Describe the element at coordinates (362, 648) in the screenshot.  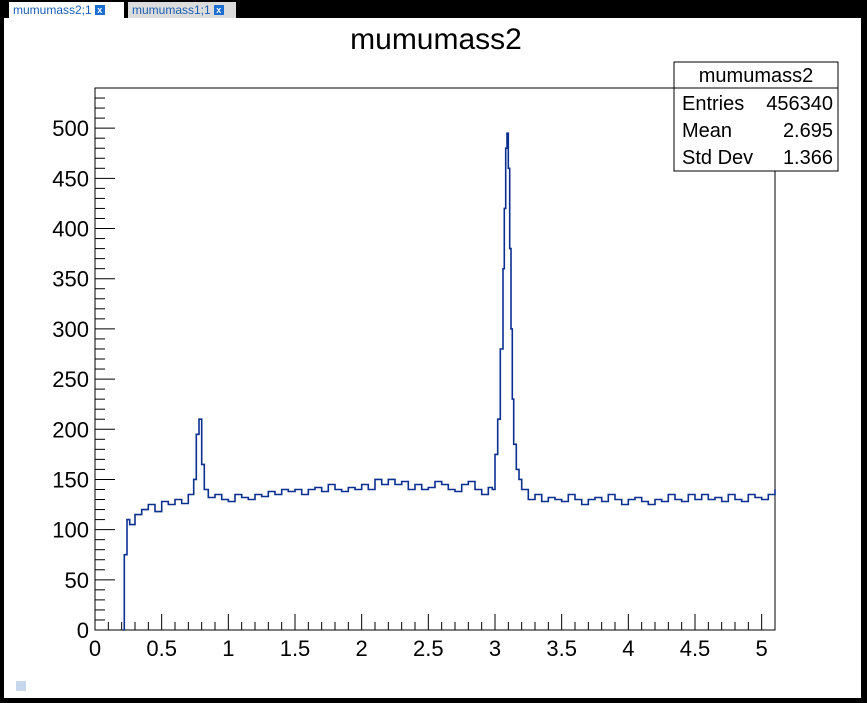
I see `x-tick-label: 2` at that location.